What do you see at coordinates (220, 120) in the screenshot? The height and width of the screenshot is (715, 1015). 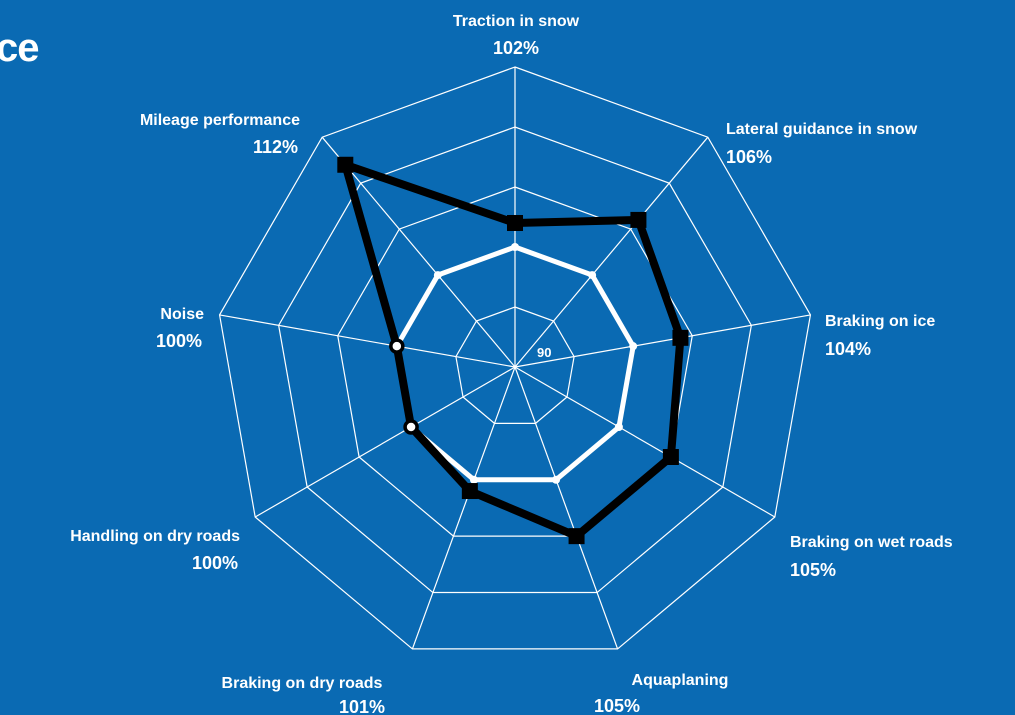 I see `axis-name-label: Mileage performance` at bounding box center [220, 120].